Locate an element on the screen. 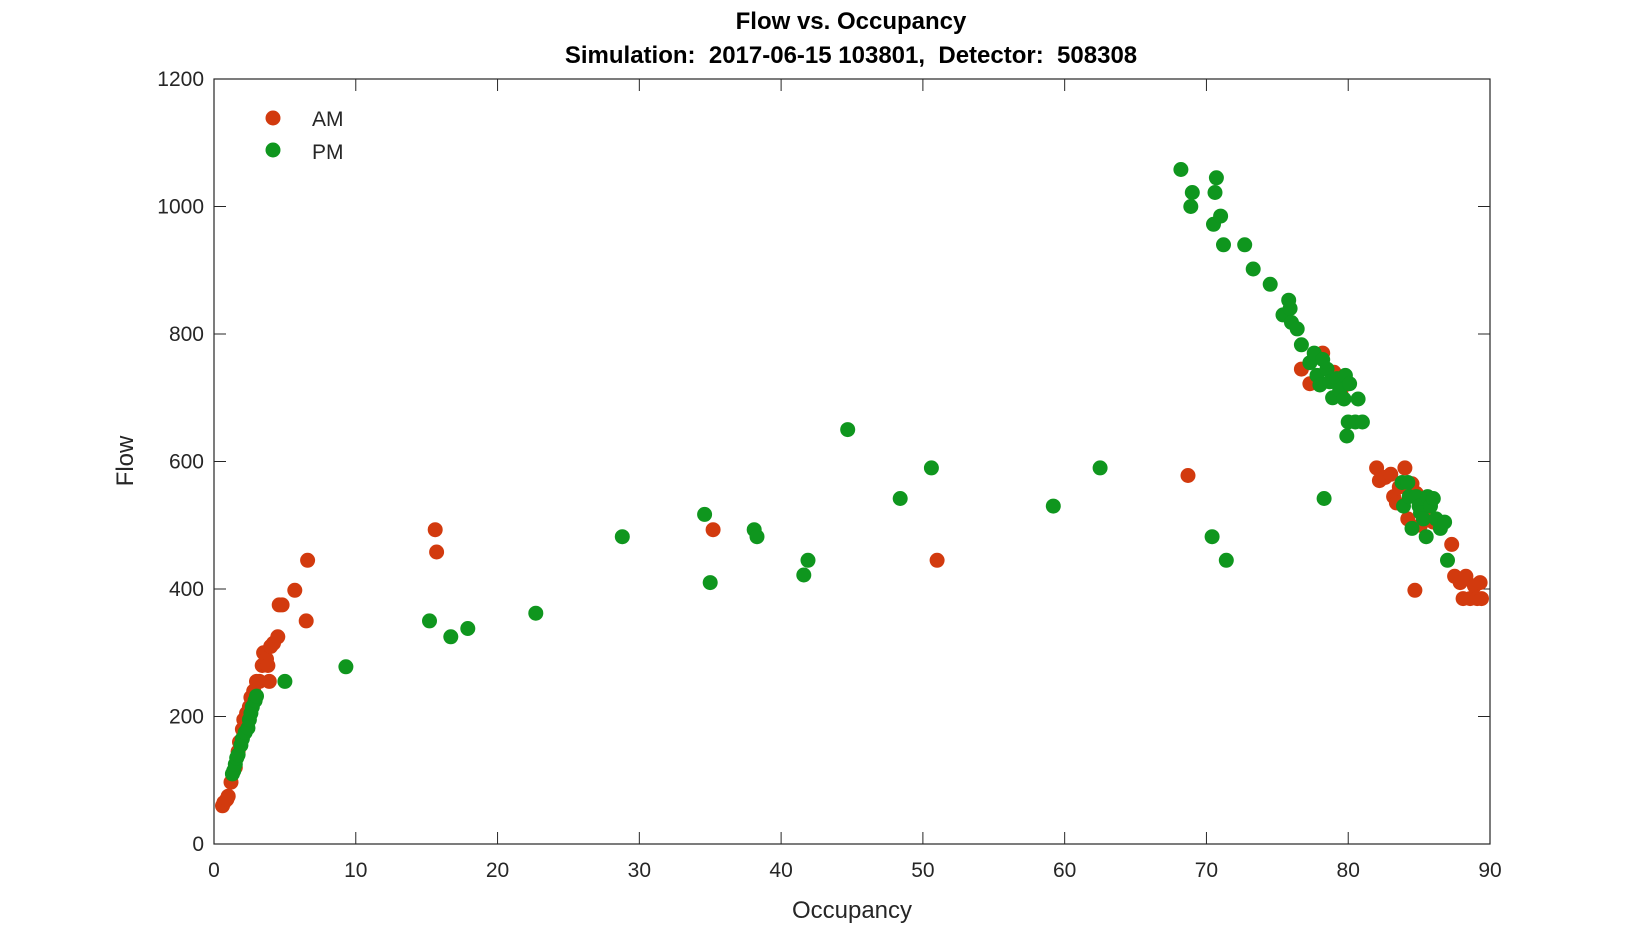  legend-pm-marker is located at coordinates (273, 150).